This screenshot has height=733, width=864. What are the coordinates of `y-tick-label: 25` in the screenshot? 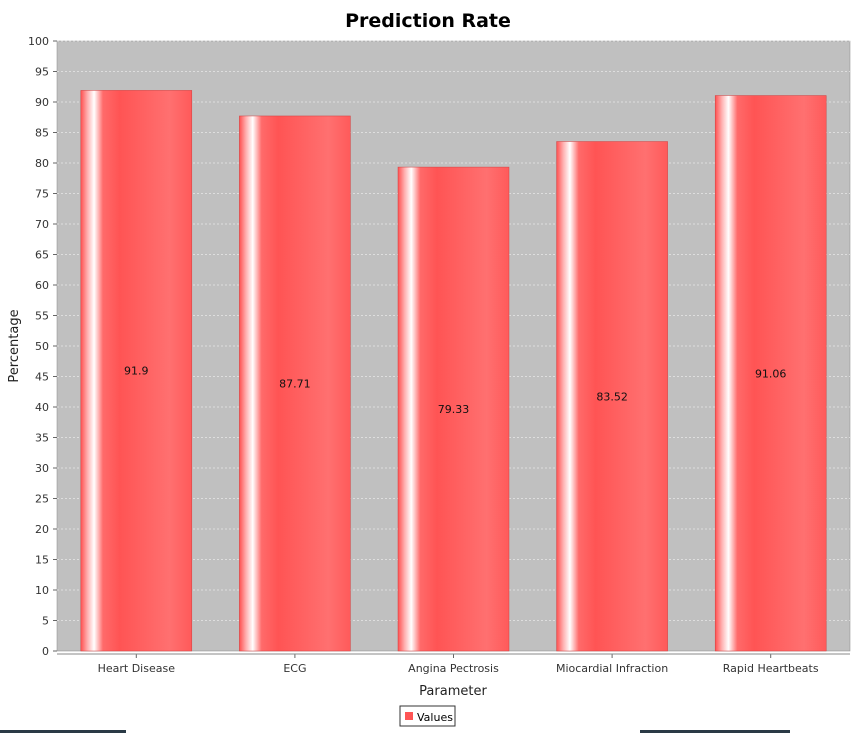 It's located at (42, 499).